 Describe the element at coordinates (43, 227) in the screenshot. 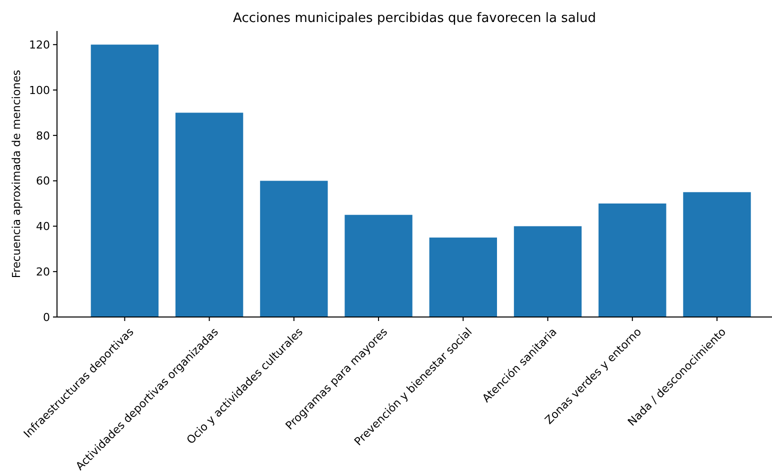

I see `y-tick-label: 40` at that location.